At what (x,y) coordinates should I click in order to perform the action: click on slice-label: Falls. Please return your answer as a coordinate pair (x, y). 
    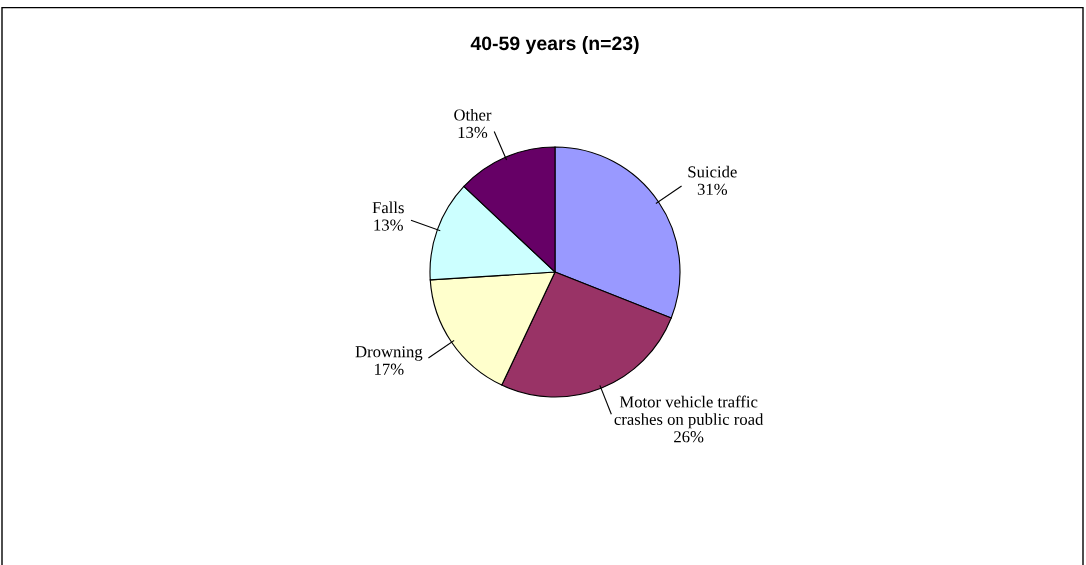
    Looking at the image, I should click on (388, 207).